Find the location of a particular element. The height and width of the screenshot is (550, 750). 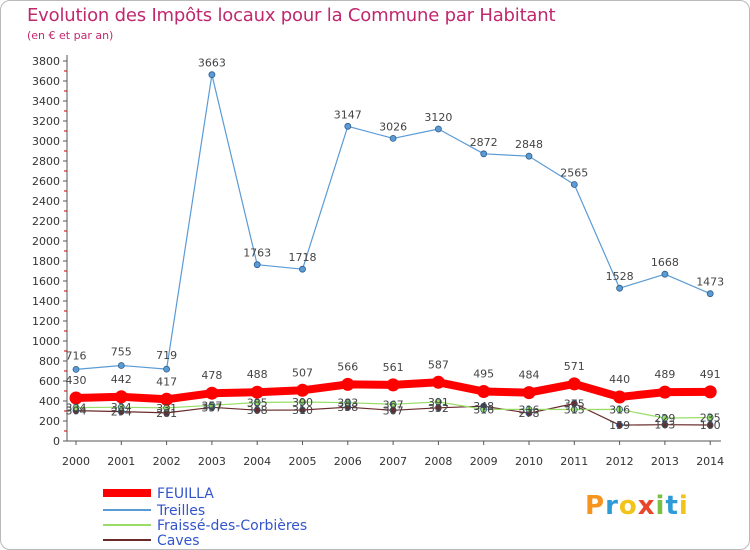

x-tick-label: 2004 is located at coordinates (257, 461).